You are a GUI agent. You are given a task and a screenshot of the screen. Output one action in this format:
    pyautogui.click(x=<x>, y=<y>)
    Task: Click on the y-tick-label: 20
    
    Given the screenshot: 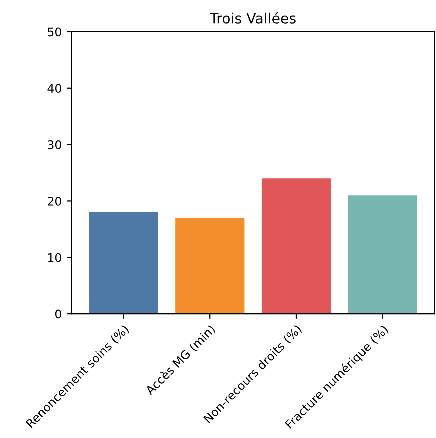 What is the action you would take?
    pyautogui.click(x=55, y=201)
    